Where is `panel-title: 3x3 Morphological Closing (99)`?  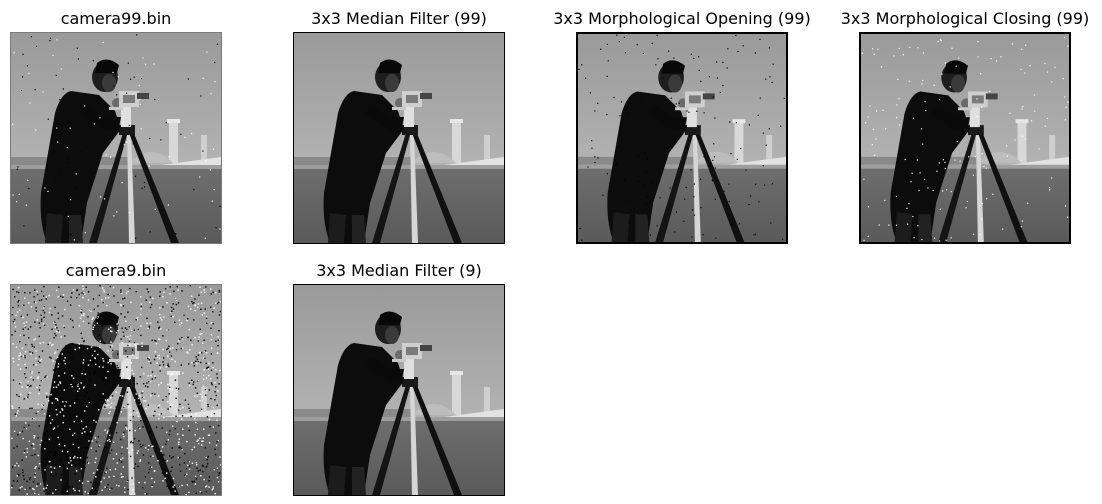
panel-title: 3x3 Morphological Closing (99) is located at coordinates (960, 19).